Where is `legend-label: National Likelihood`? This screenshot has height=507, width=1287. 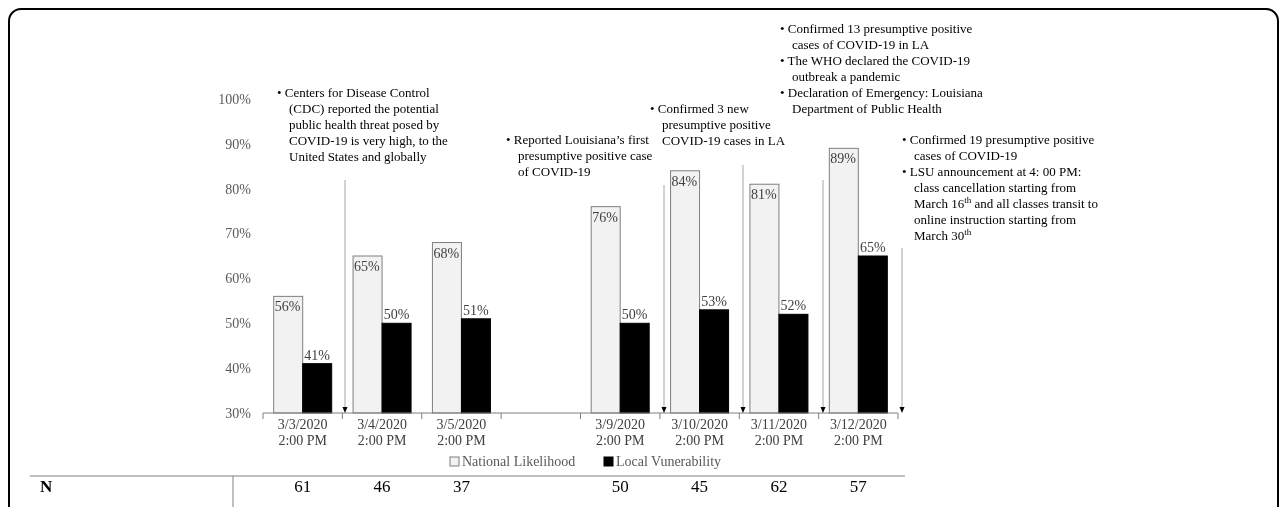 legend-label: National Likelihood is located at coordinates (519, 461).